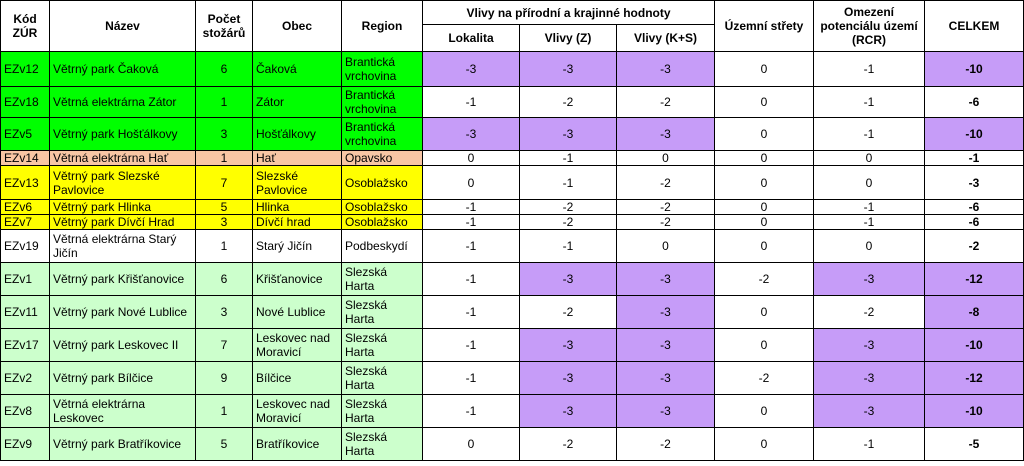 This screenshot has height=466, width=1024. Describe the element at coordinates (122, 246) in the screenshot. I see `cell-nazev: Větrná elektrárna Starý Jičín` at that location.